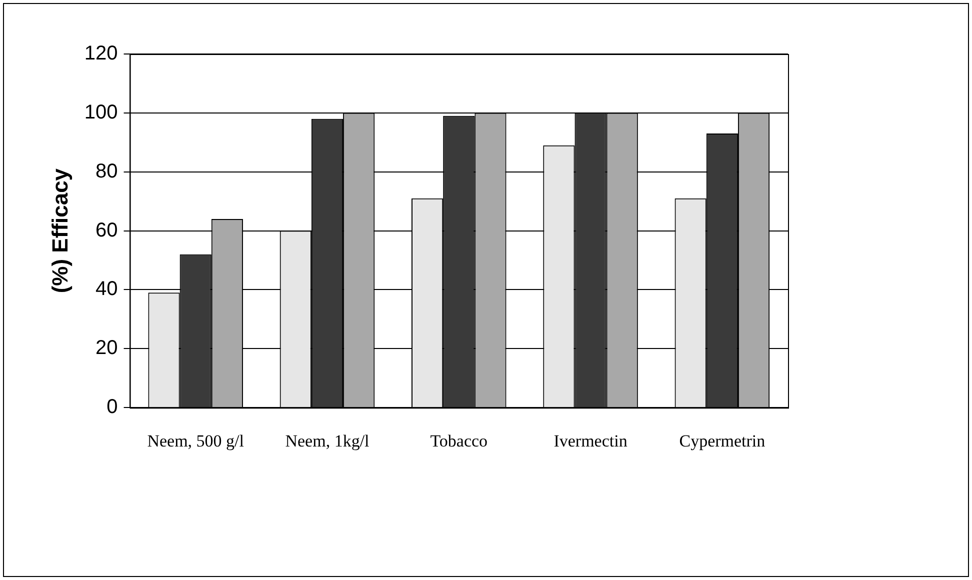 The height and width of the screenshot is (580, 972). I want to click on x-tick-label: Neem, 1kg/l, so click(327, 440).